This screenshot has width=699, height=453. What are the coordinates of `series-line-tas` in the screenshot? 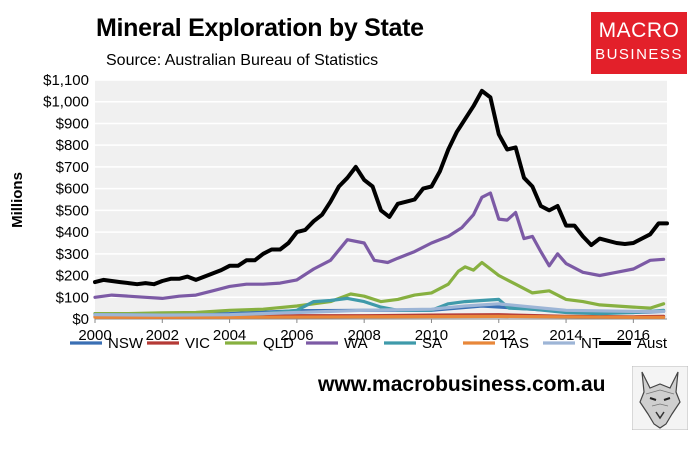 It's located at (379, 316).